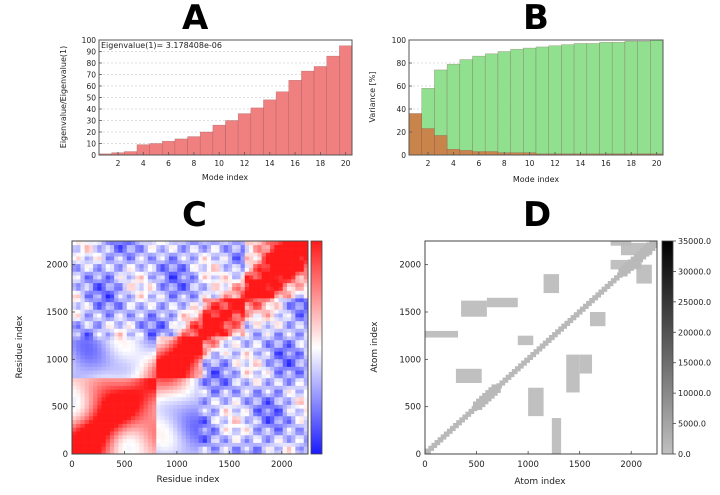 This screenshot has height=495, width=720. Describe the element at coordinates (667, 347) in the screenshot. I see `colorbar-d` at that location.